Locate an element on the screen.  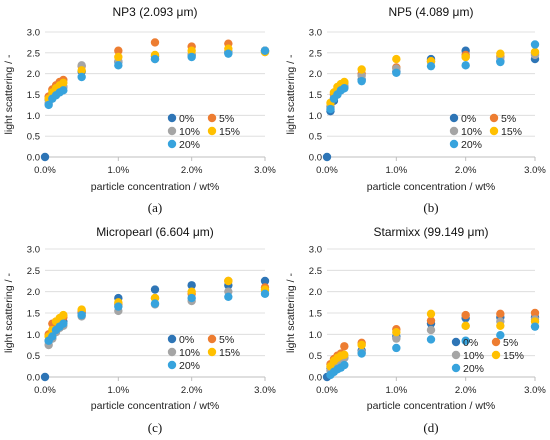
panel-label: (a) is located at coordinates (155, 207).